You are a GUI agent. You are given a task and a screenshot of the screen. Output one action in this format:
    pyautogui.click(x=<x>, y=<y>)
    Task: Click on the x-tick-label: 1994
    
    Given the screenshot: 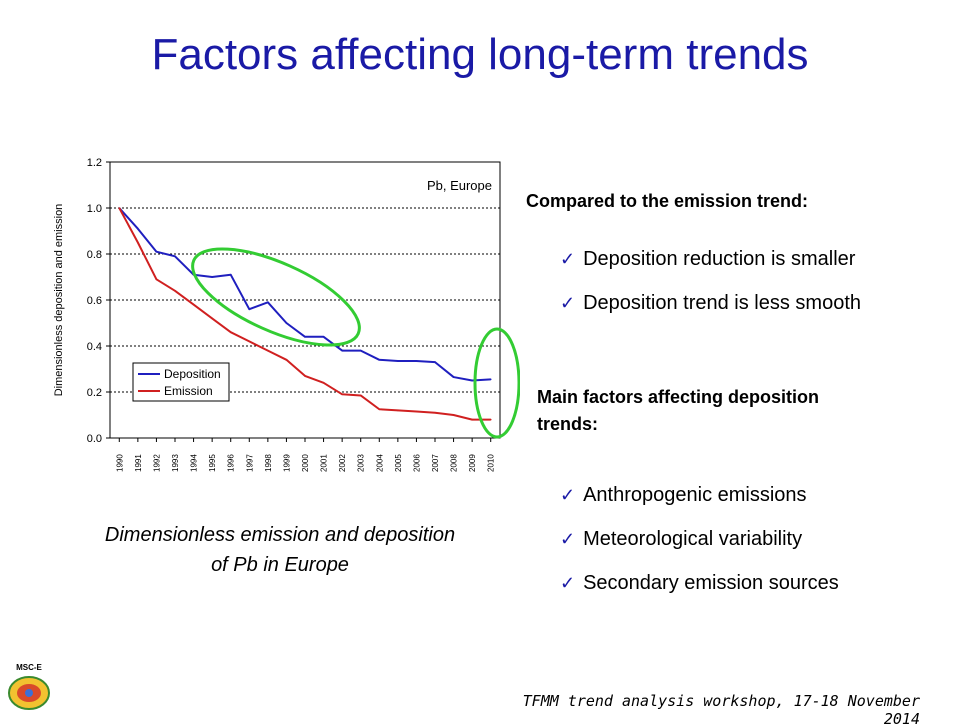 What is the action you would take?
    pyautogui.click(x=194, y=463)
    